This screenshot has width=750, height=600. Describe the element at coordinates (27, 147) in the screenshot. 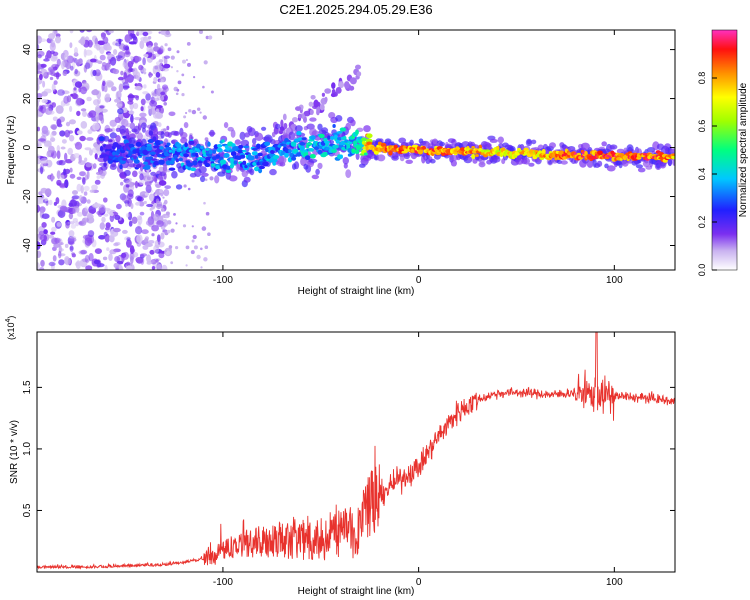

I see `spectrogram-y-tick-label: 0` at that location.